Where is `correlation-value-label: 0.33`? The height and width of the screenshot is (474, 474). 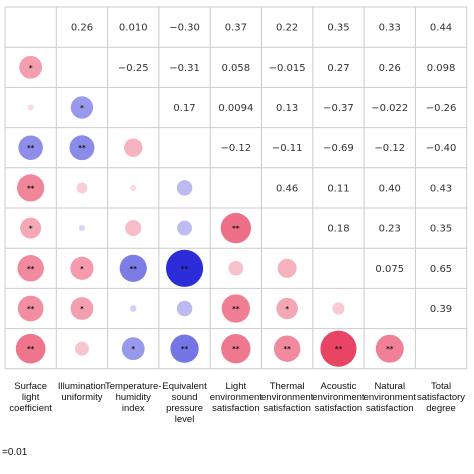 correlation-value-label: 0.33 is located at coordinates (390, 28).